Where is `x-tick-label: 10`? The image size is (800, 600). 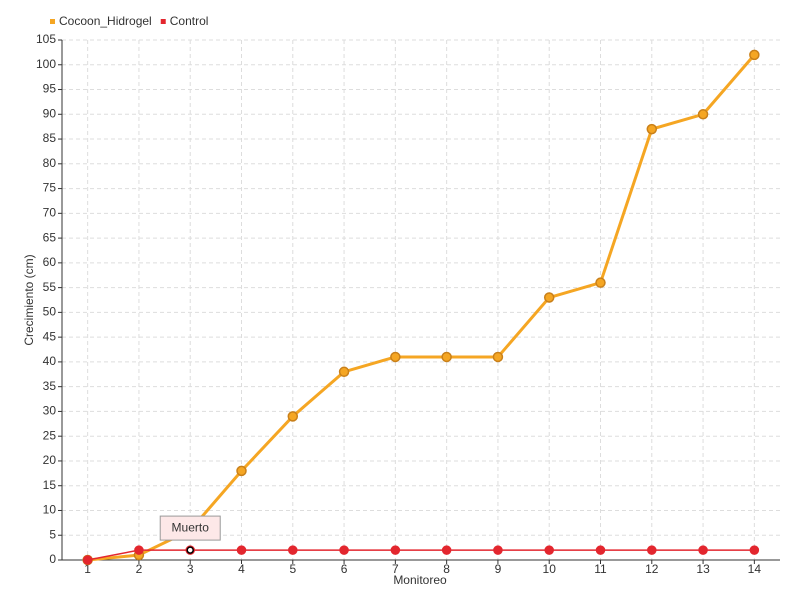
x-tick-label: 10 is located at coordinates (550, 569).